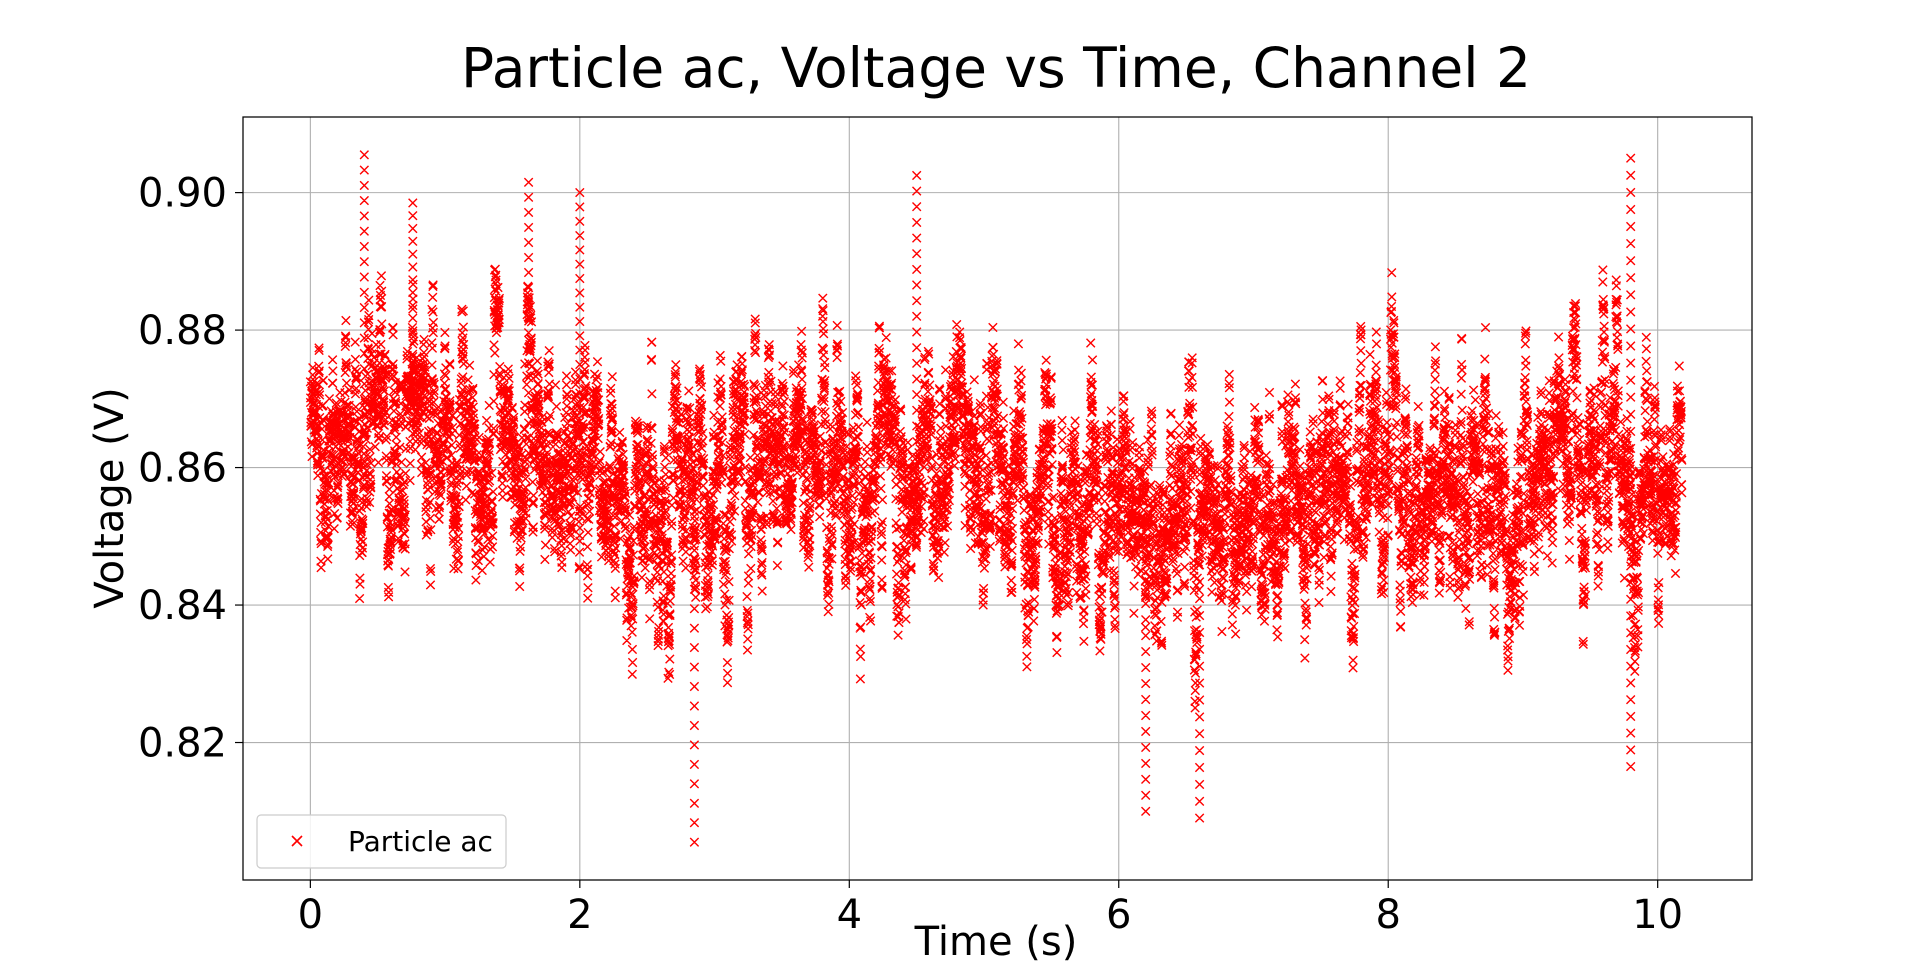  What do you see at coordinates (1657, 915) in the screenshot?
I see `x-tick-label: 10` at bounding box center [1657, 915].